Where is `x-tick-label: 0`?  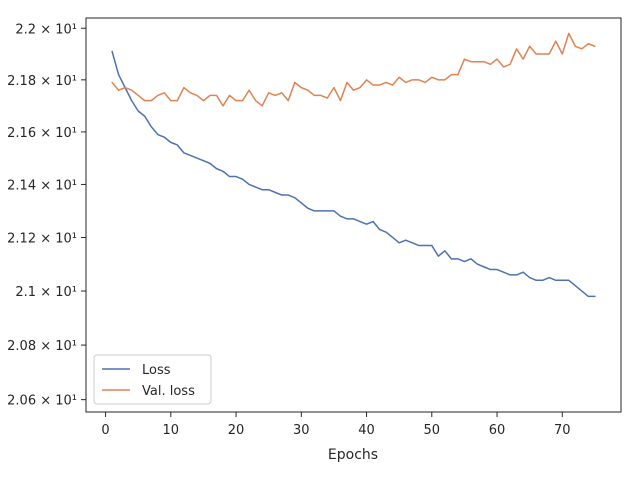
x-tick-label: 0 is located at coordinates (105, 430).